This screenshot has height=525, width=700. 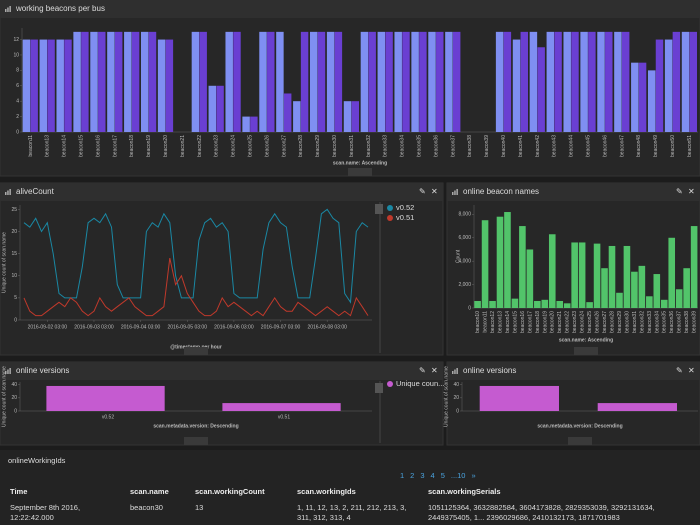 I want to click on line, so click(x=196, y=256).